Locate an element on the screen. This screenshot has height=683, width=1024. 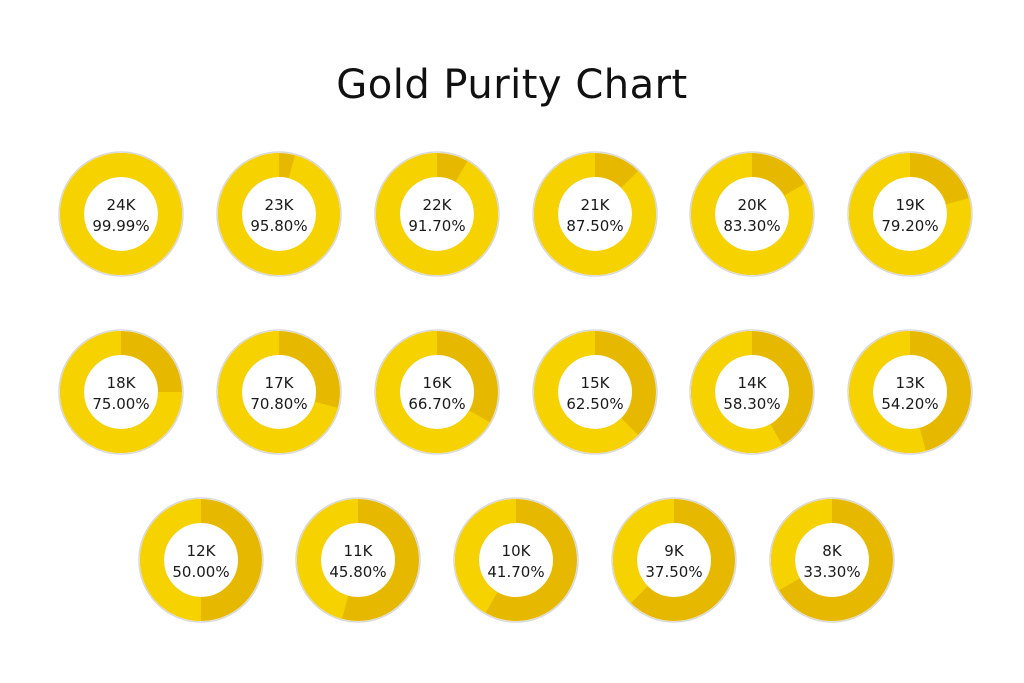
purity-ring-15k: 15K 62.50% is located at coordinates (595, 392).